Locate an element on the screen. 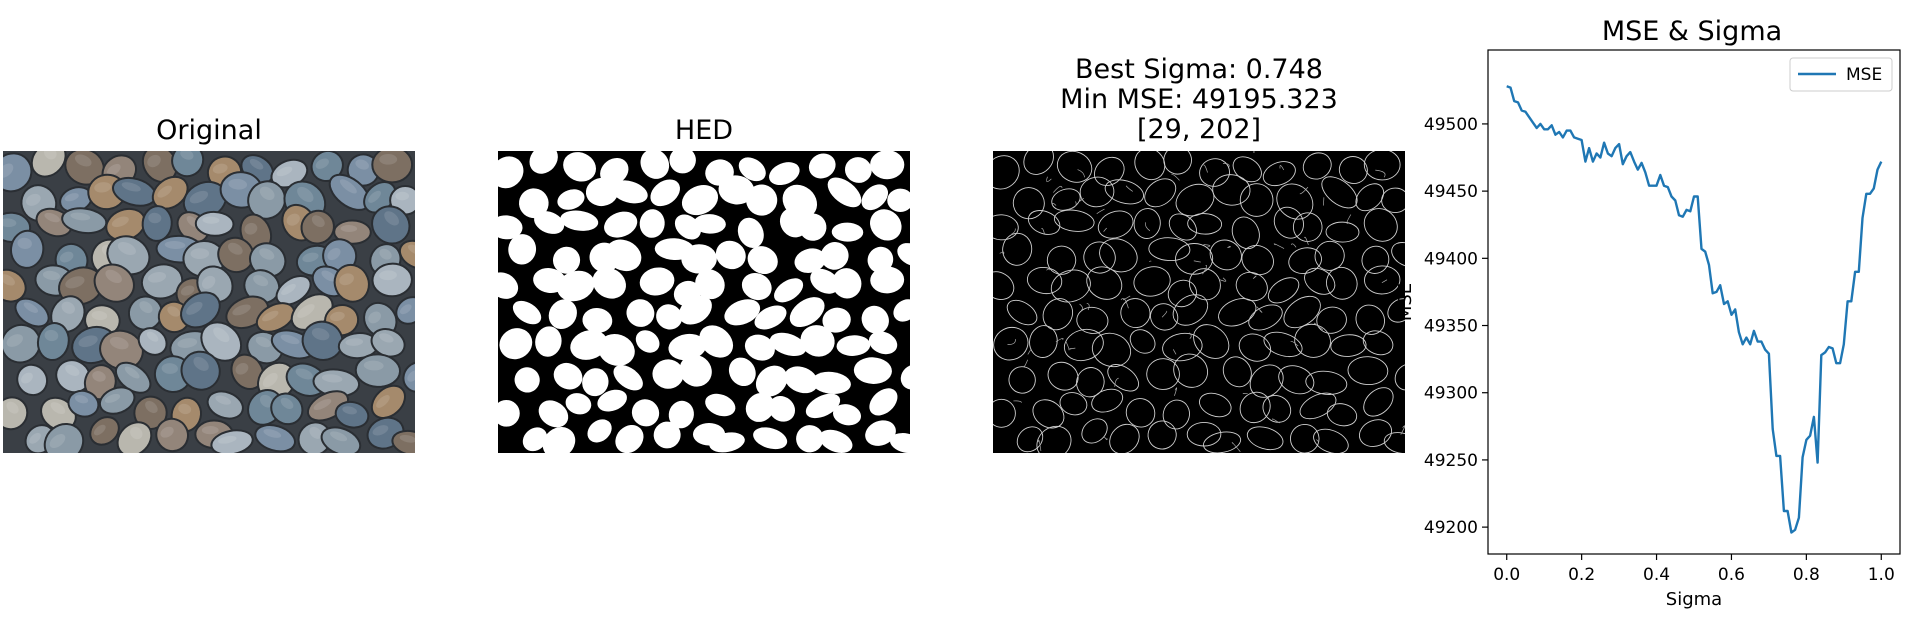 Image resolution: width=1912 pixels, height=625 pixels. legend-box is located at coordinates (1841, 74).